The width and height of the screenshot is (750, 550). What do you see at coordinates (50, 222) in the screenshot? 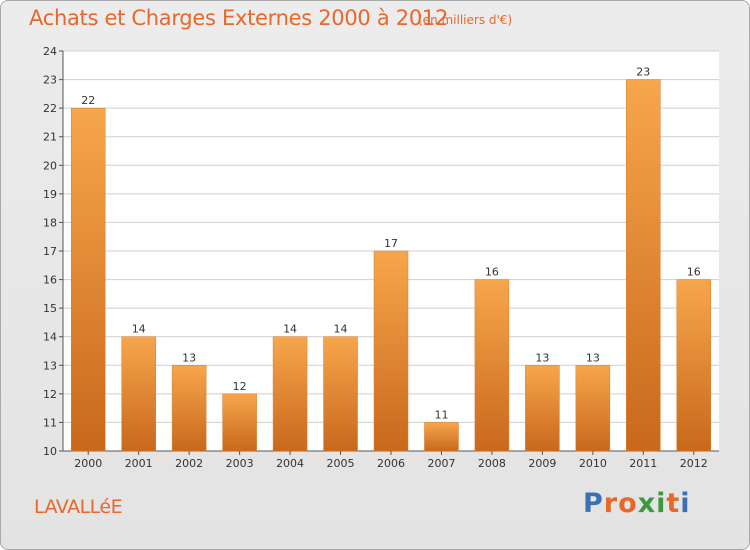
I see `y-tick-label: 18` at bounding box center [50, 222].